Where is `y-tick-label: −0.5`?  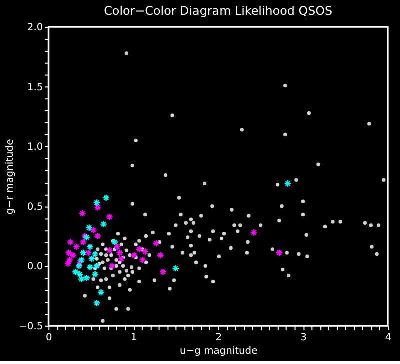 y-tick-label: −0.5 is located at coordinates (31, 326).